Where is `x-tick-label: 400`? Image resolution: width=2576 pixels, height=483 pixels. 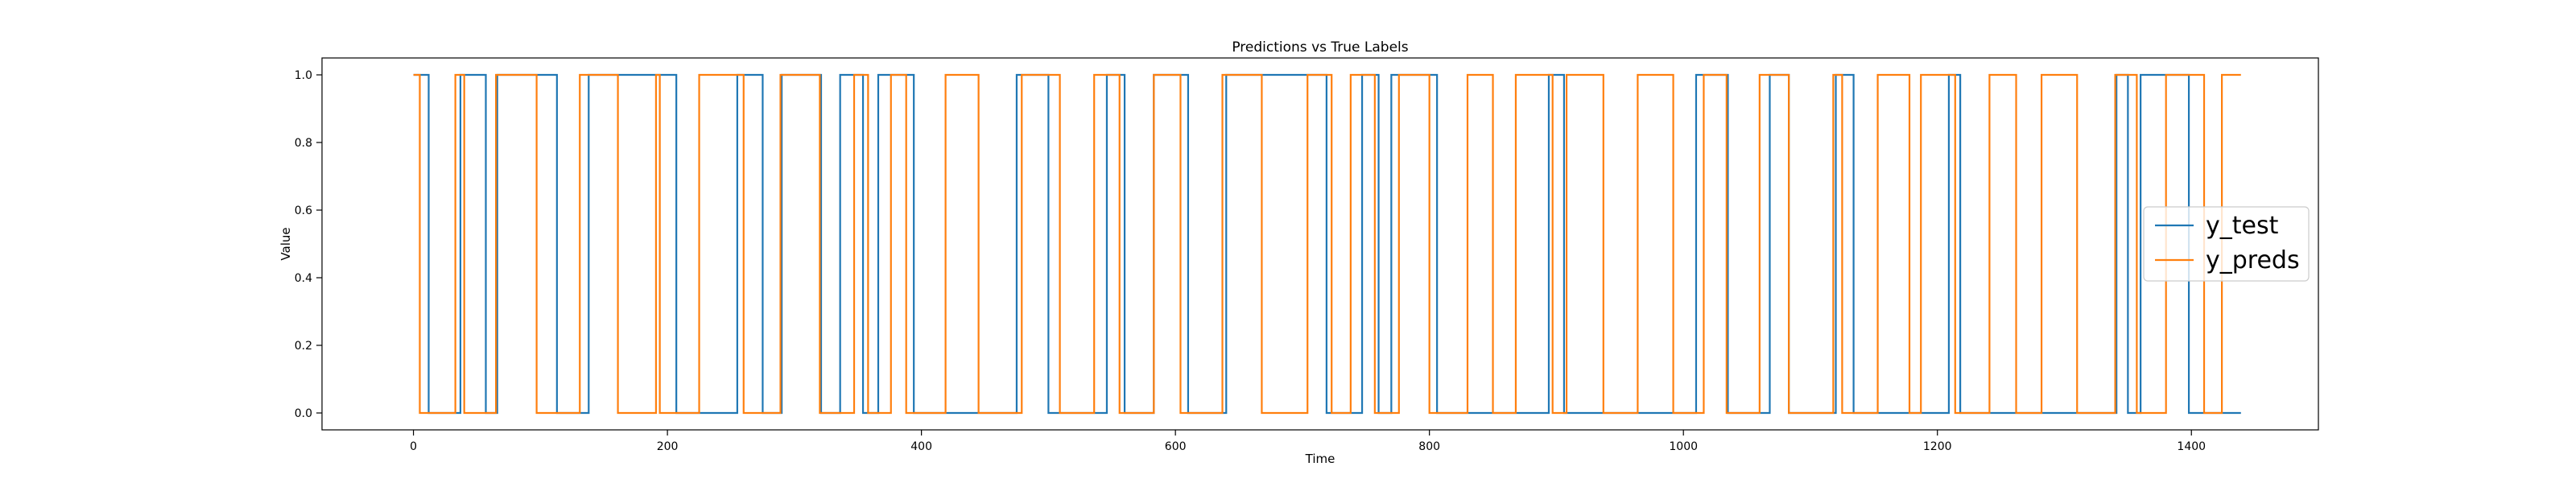 x-tick-label: 400 is located at coordinates (921, 446).